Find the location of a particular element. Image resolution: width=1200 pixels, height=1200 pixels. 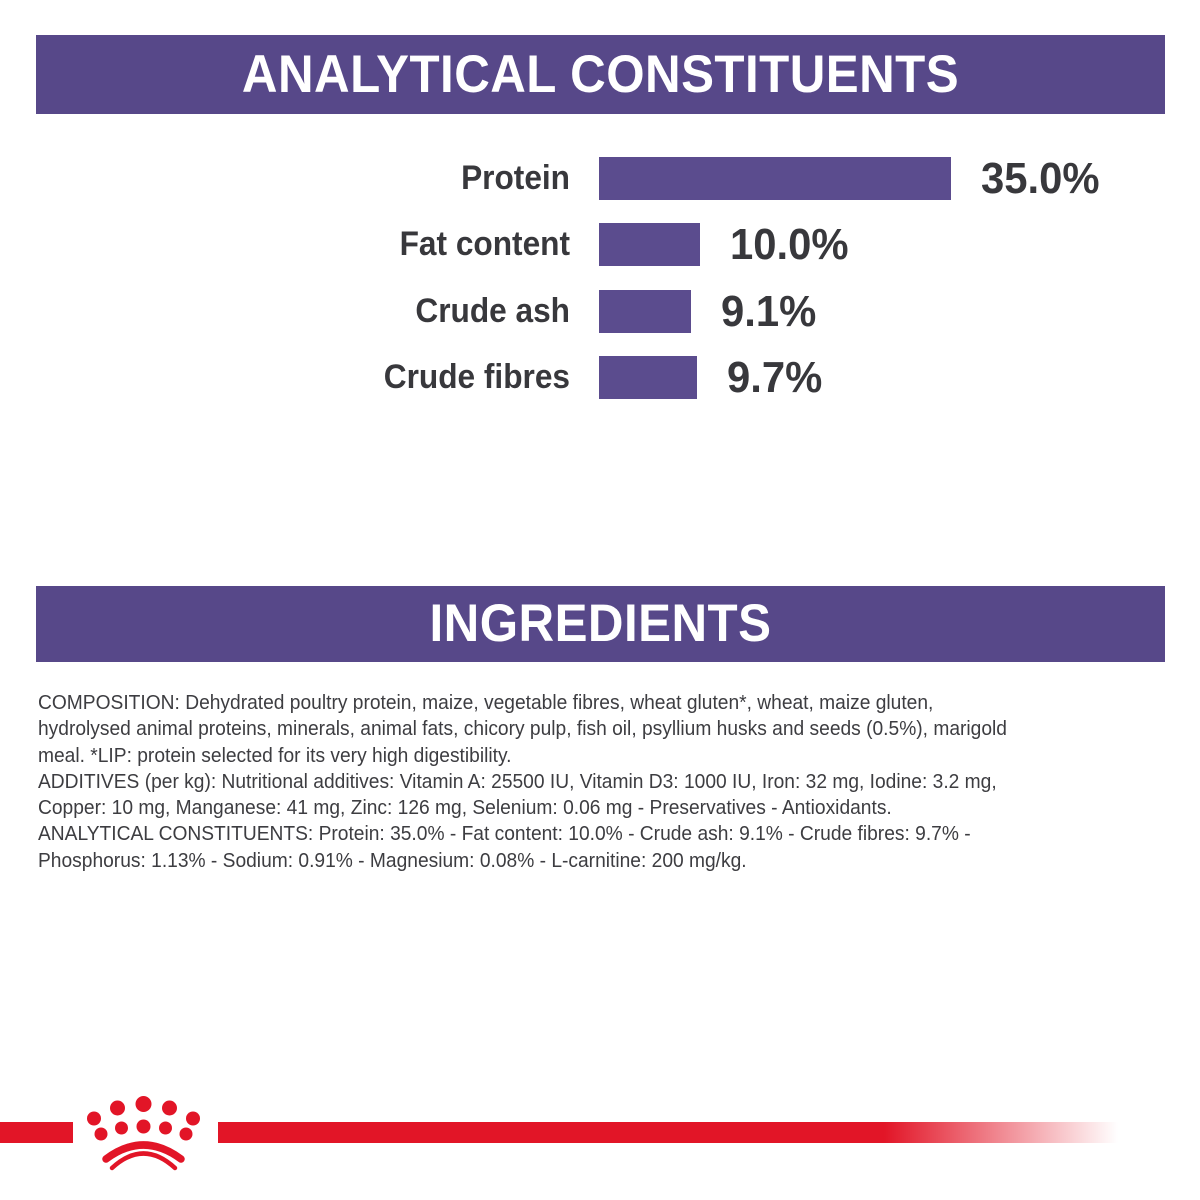

footer-divider-right is located at coordinates (668, 1132).